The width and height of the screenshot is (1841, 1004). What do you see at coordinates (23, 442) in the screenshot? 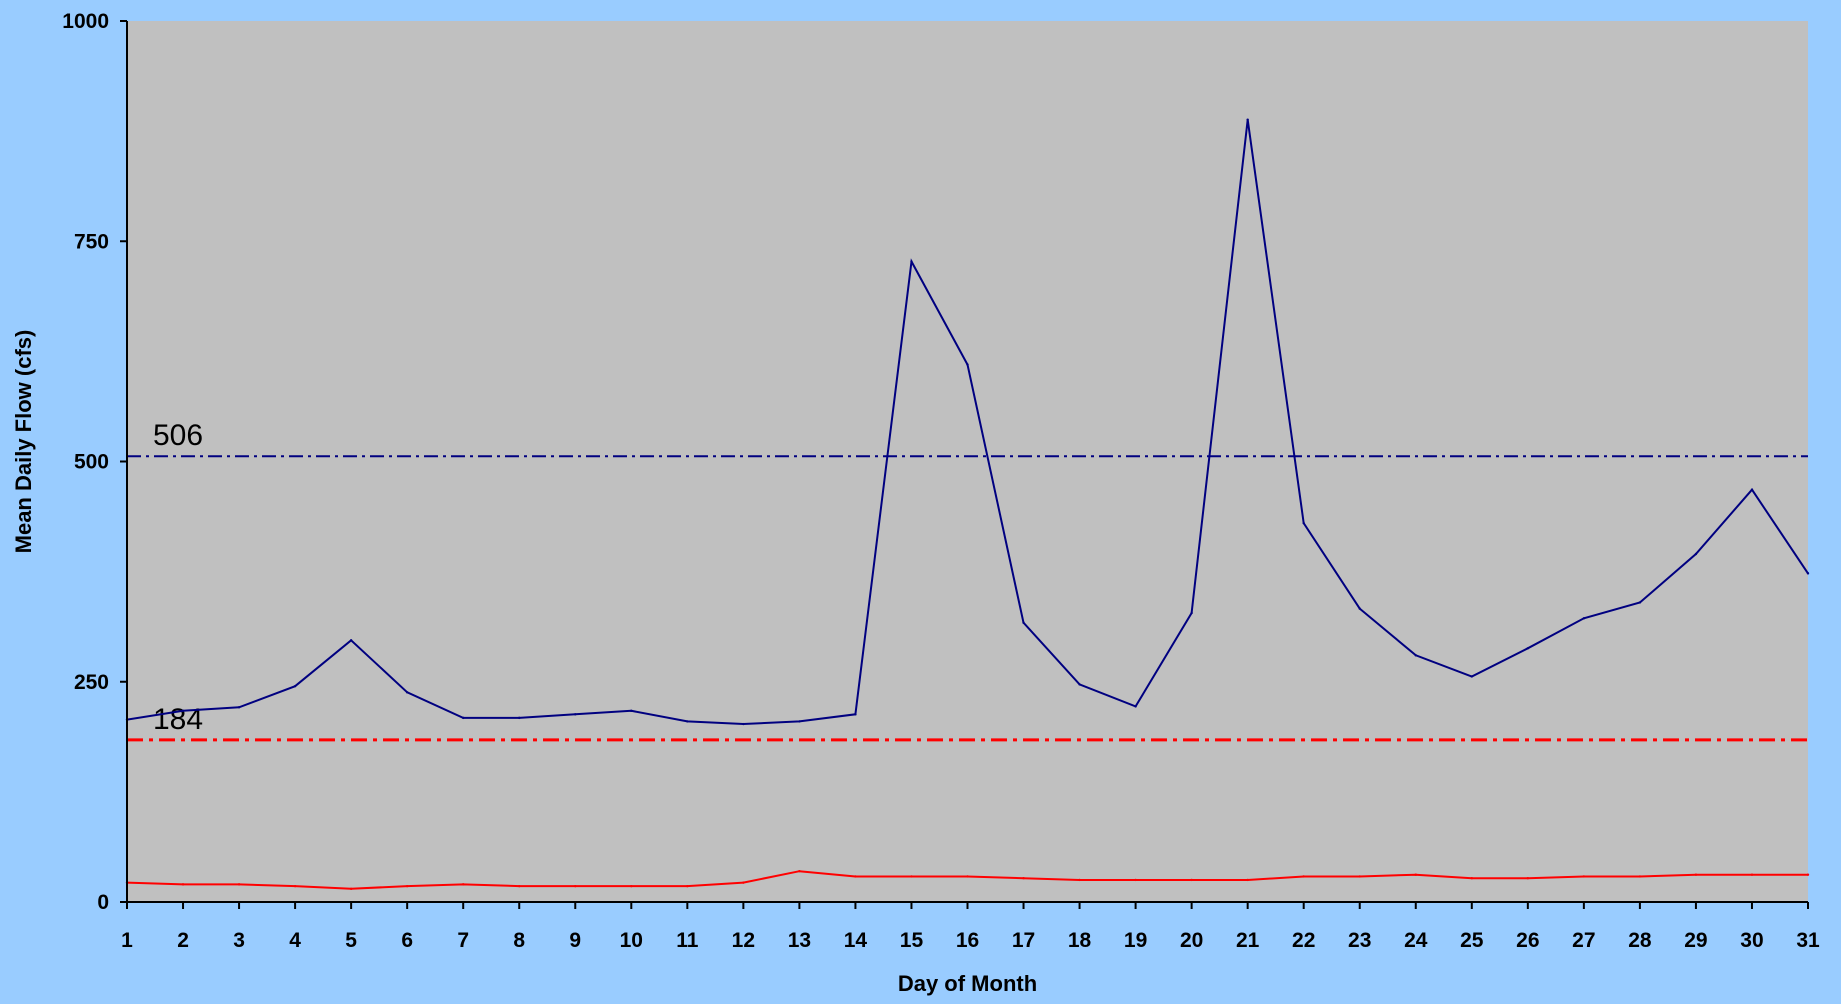
I see `y-axis-title: Mean Daily Flow (cfs)` at bounding box center [23, 442].